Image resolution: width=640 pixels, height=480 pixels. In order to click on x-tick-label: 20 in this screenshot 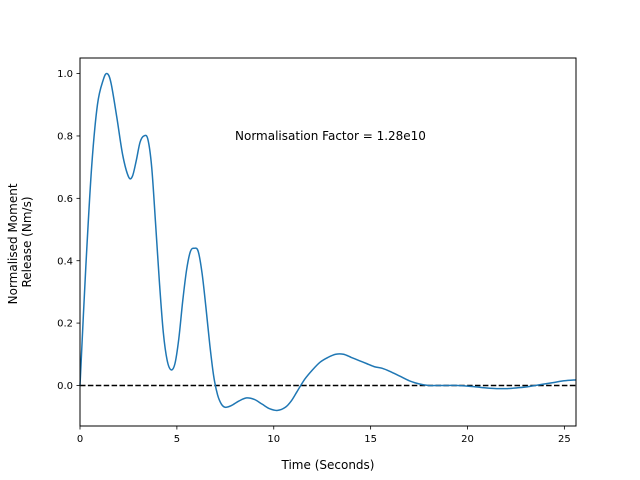, I will do `click(467, 439)`.